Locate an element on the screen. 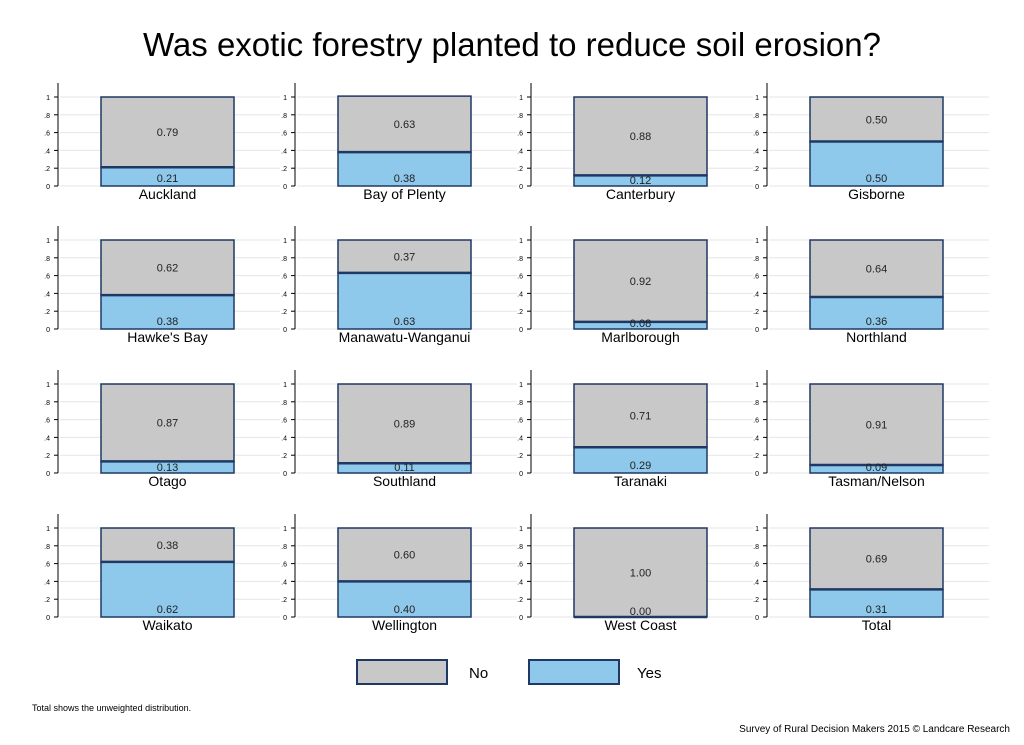  bar-no-tasman-nelson is located at coordinates (876, 424).